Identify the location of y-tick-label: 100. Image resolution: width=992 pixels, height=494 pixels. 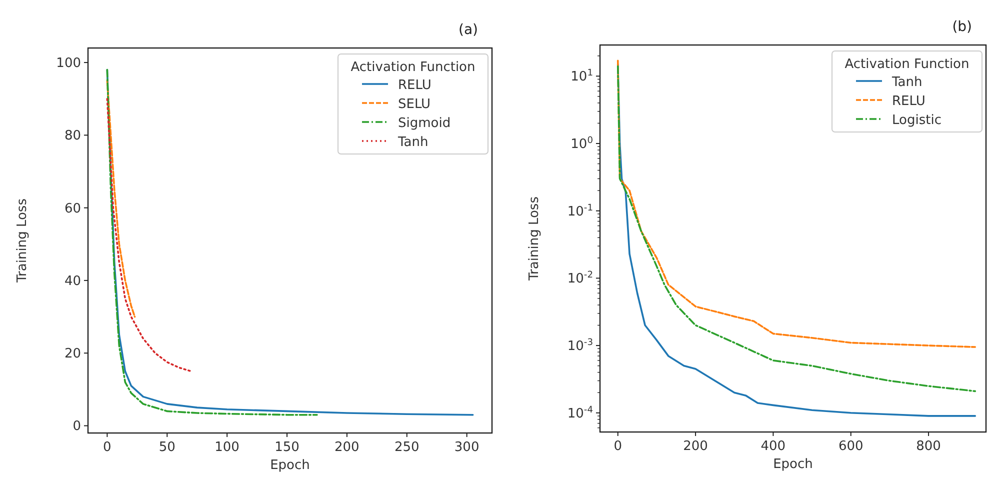
(68, 64).